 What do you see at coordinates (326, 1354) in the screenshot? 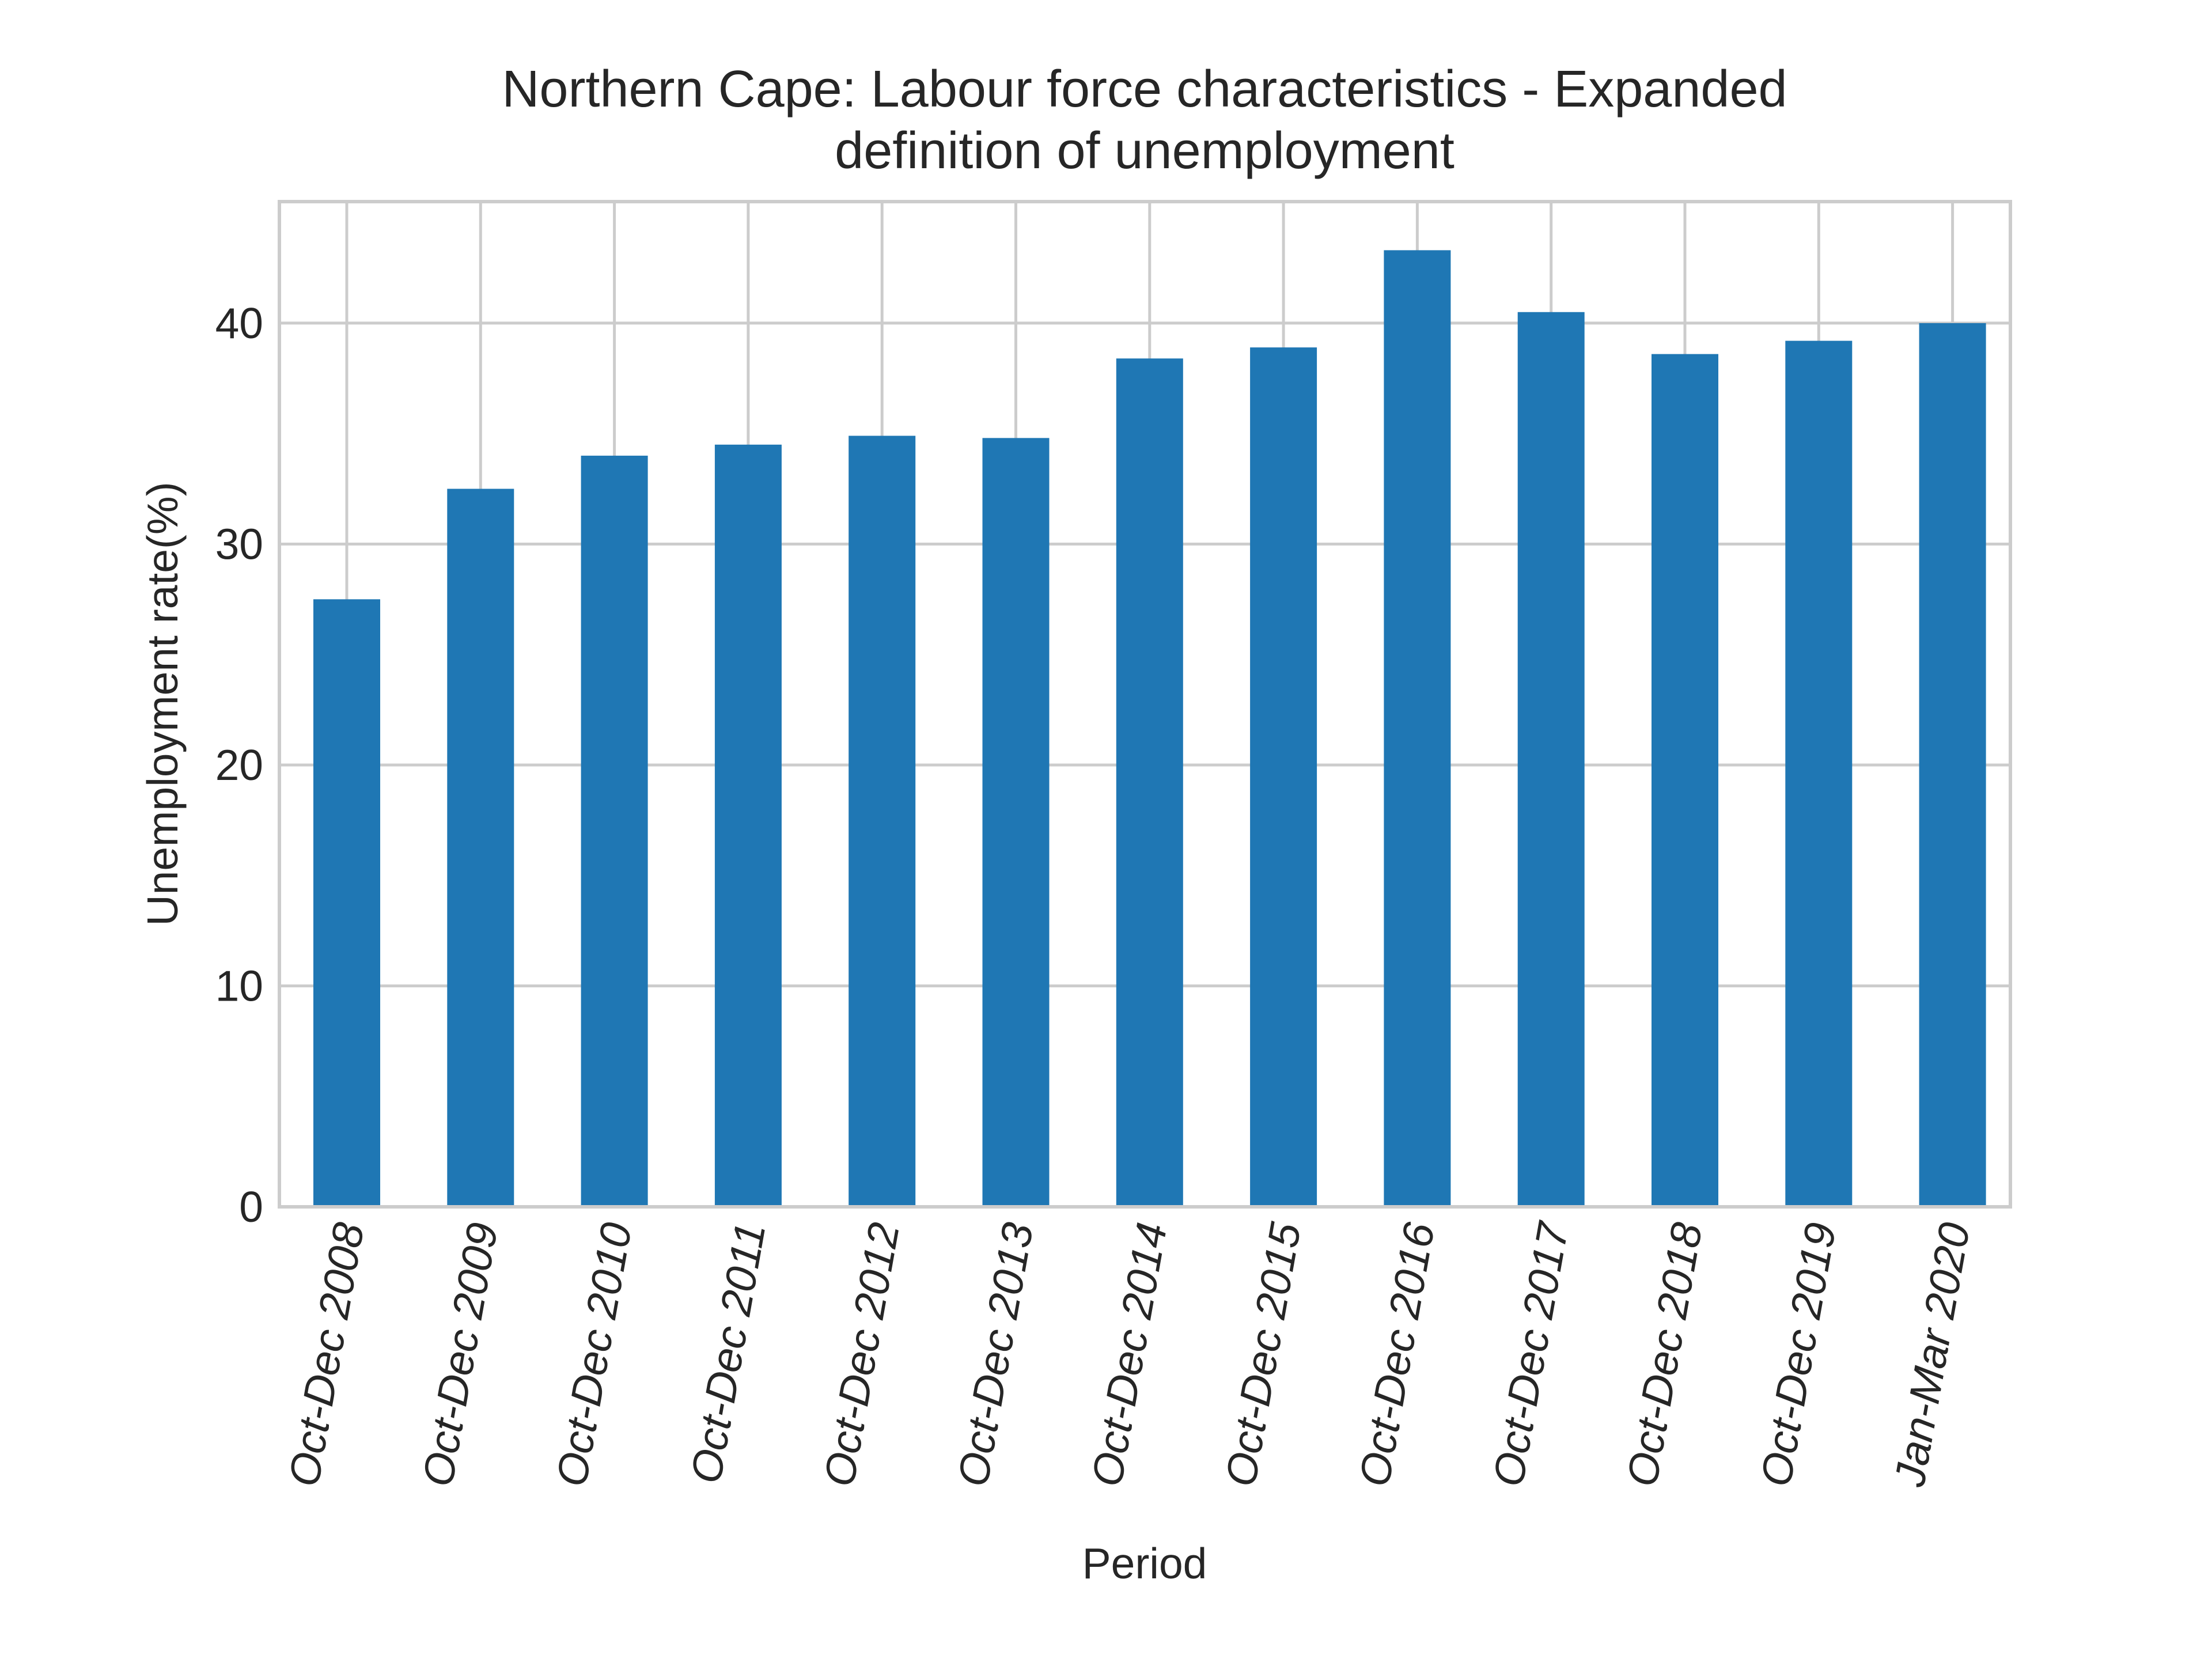
I see `x-tick-label: Oct-Dec 2008` at bounding box center [326, 1354].